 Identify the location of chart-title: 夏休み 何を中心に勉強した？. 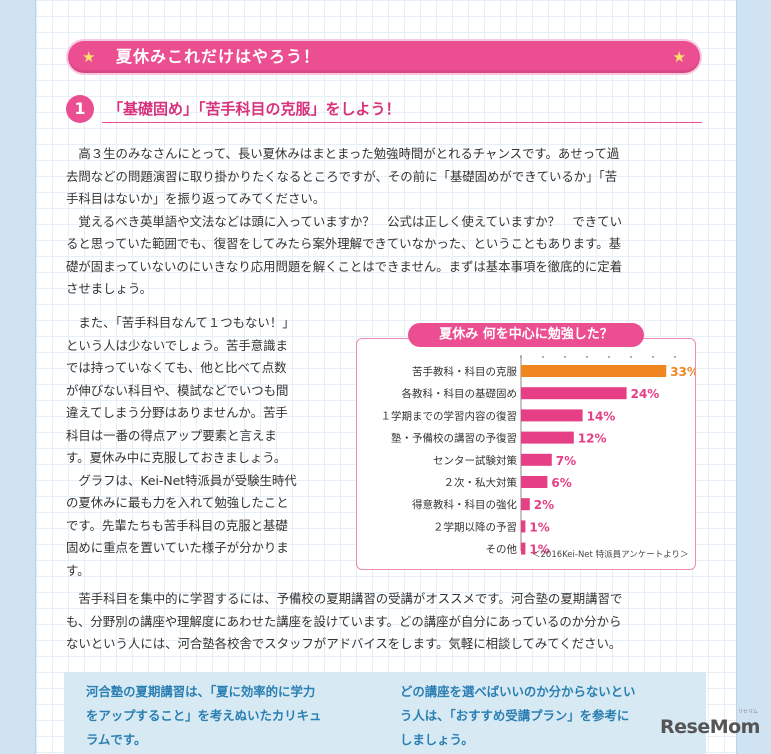
(526, 335).